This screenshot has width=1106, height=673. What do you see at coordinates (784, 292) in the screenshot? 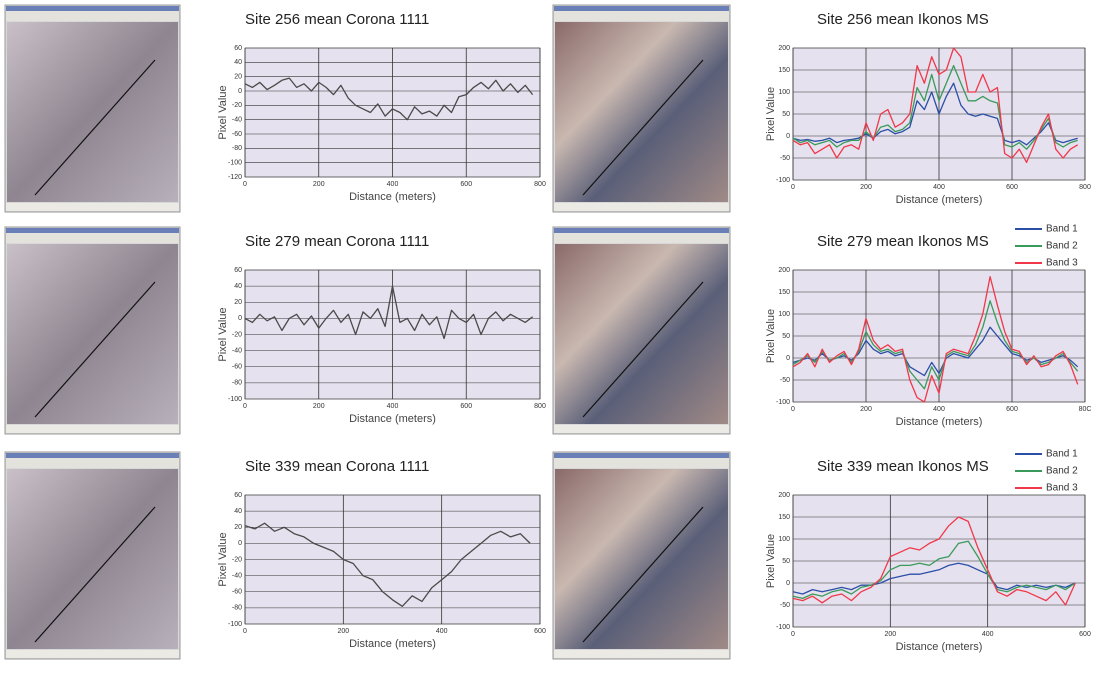
I see `y-tick-label: 150` at bounding box center [784, 292].